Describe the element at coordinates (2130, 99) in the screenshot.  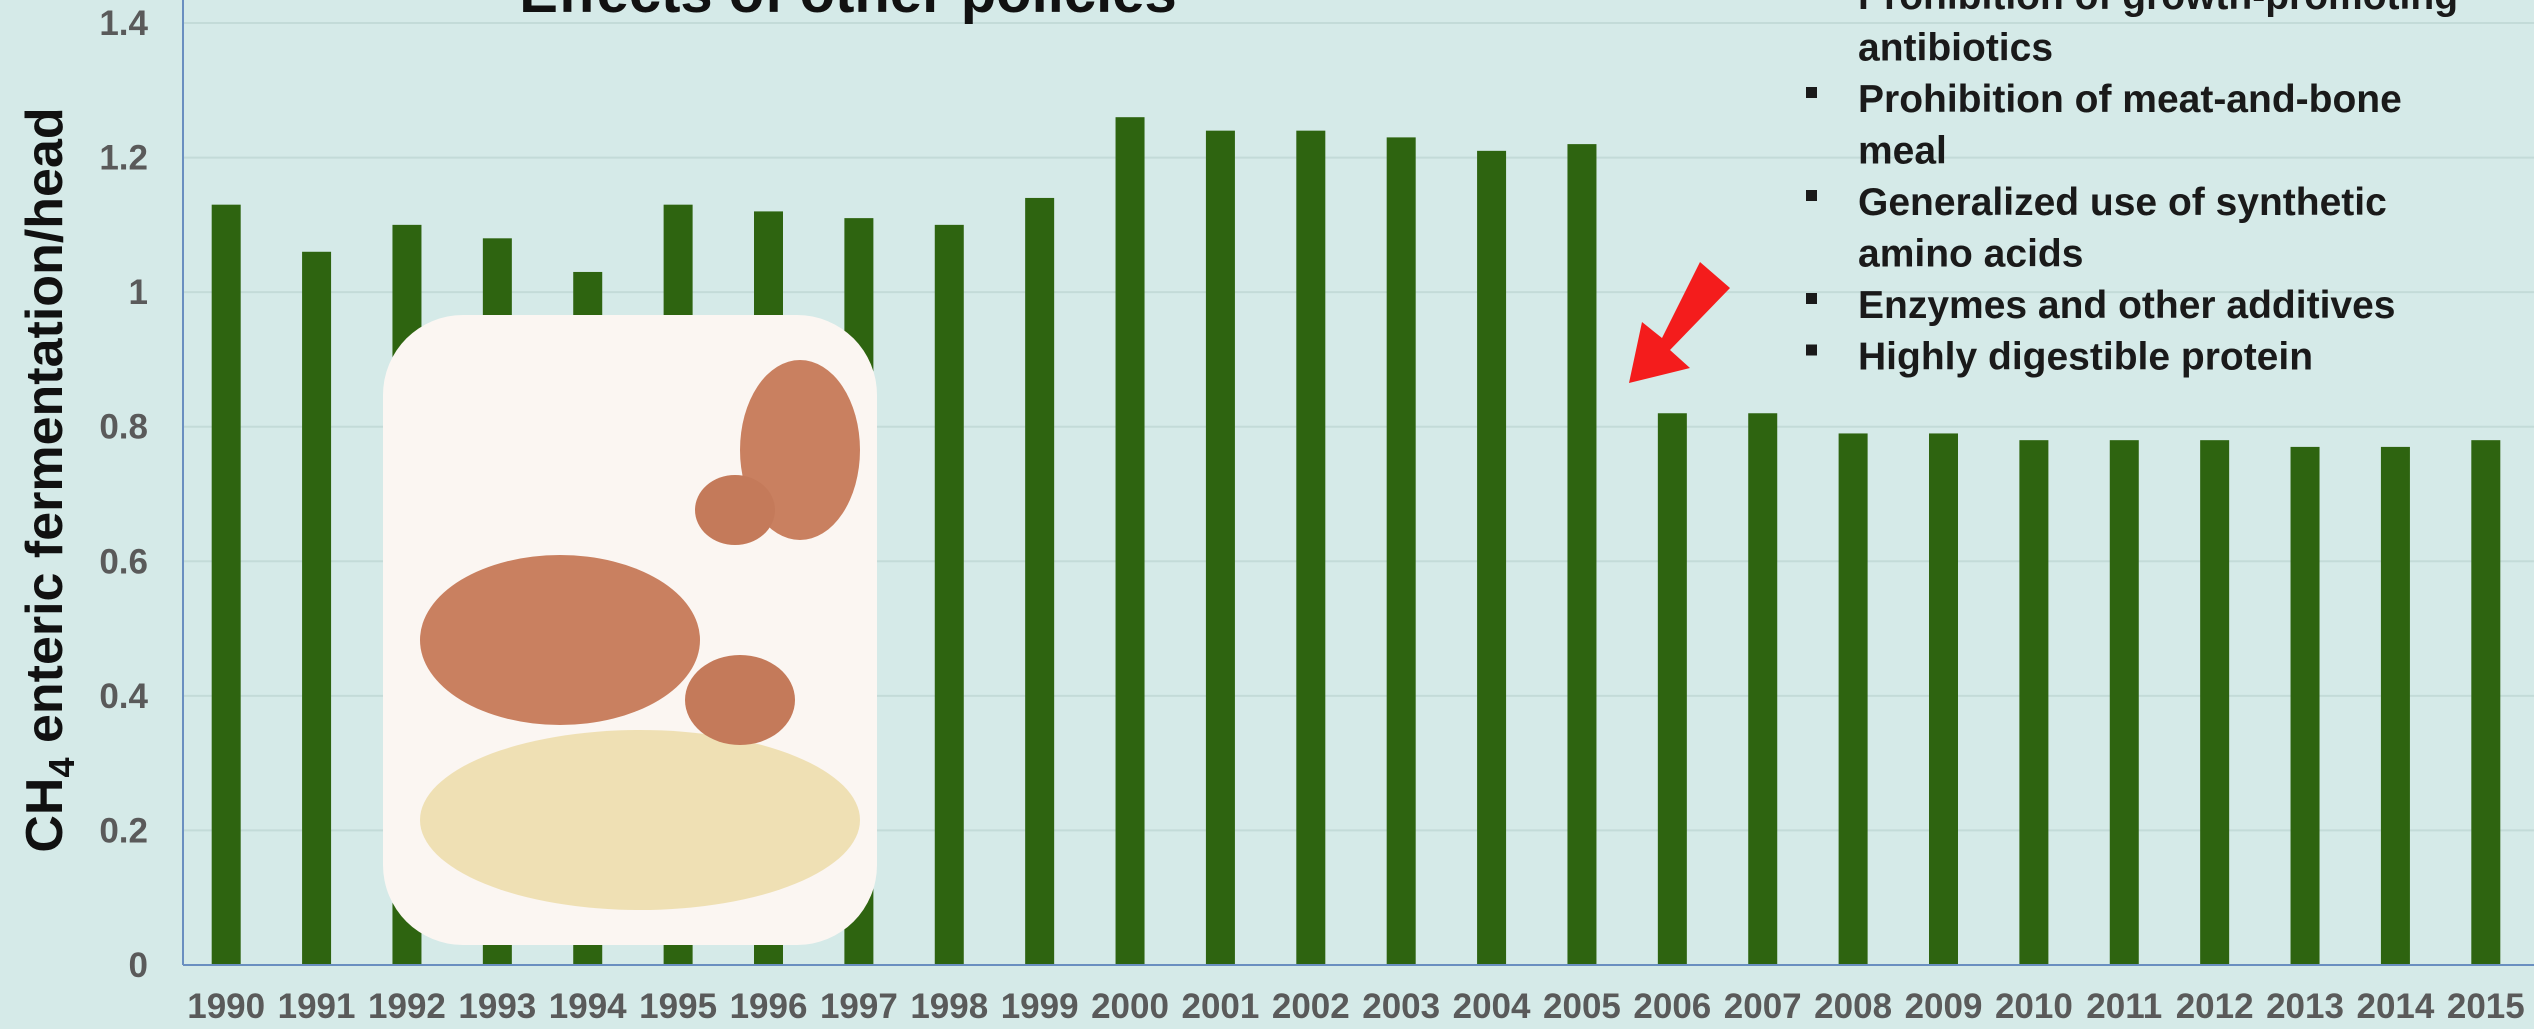
I see `bullet-text: Prohibition of meat-and-bone` at that location.